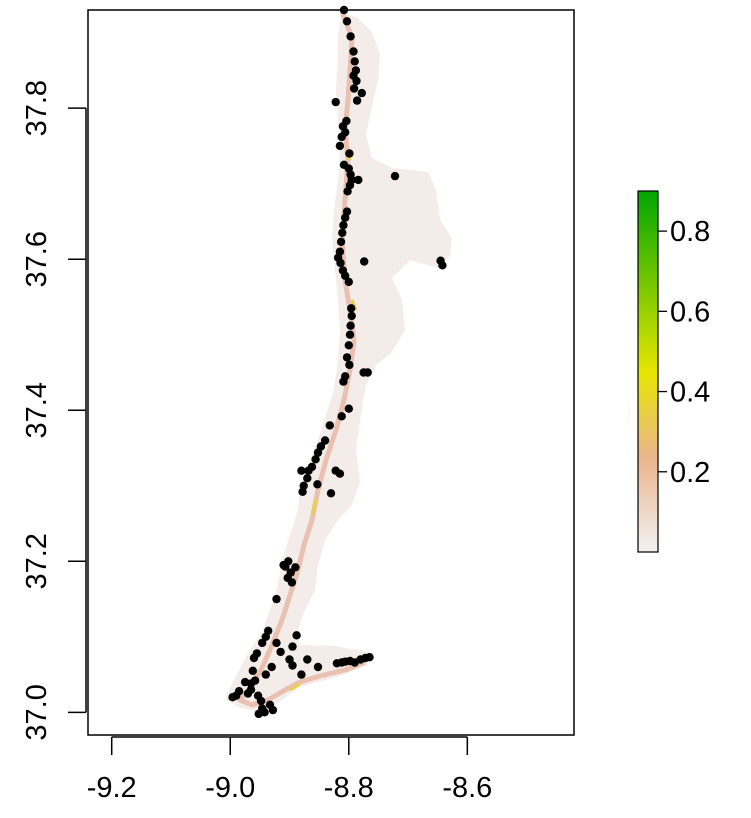 This screenshot has height=818, width=751. I want to click on colorbar-gradient, so click(648, 371).